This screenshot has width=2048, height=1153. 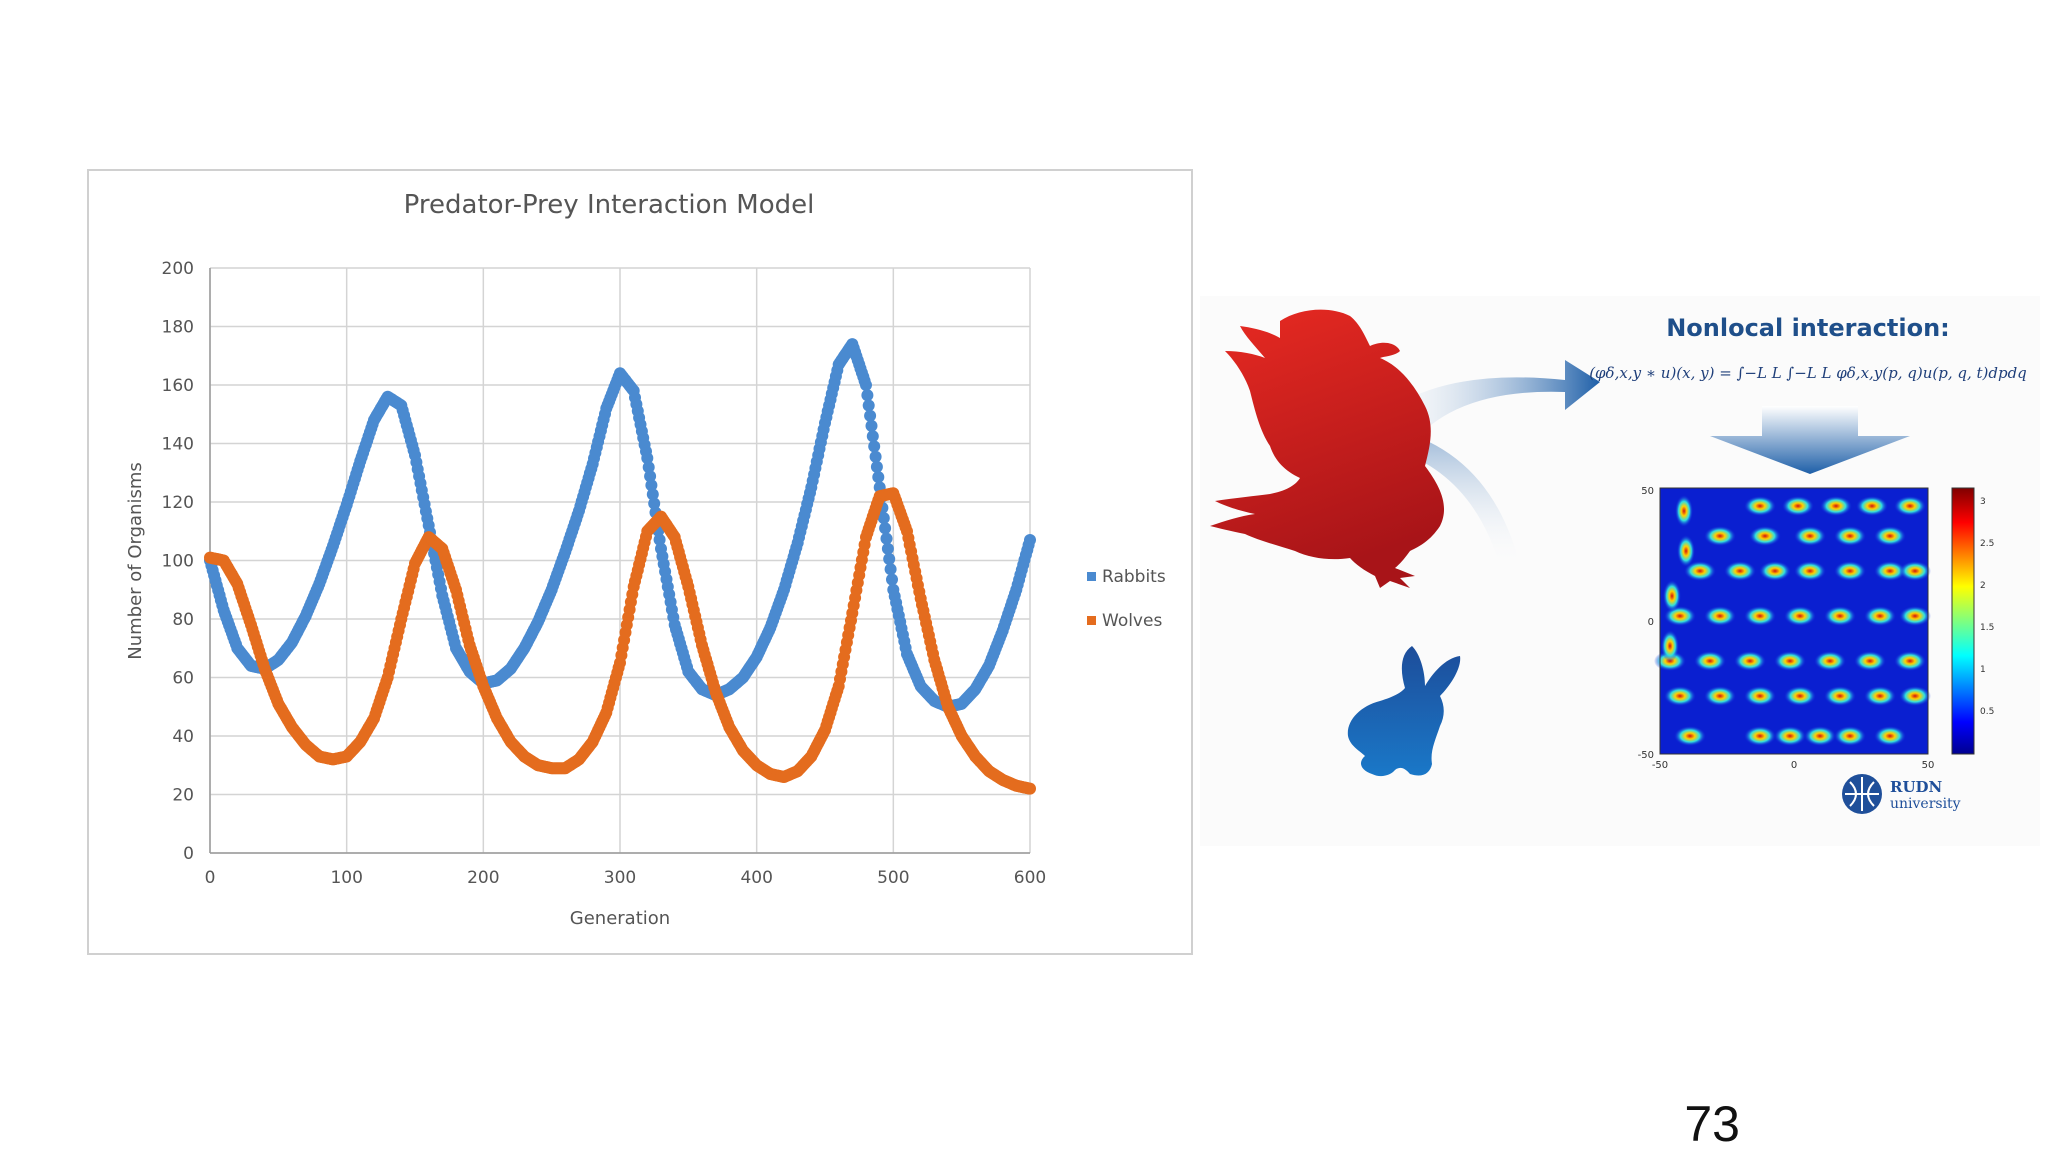 I want to click on heatmap-ytick: 50, so click(x=1647, y=491).